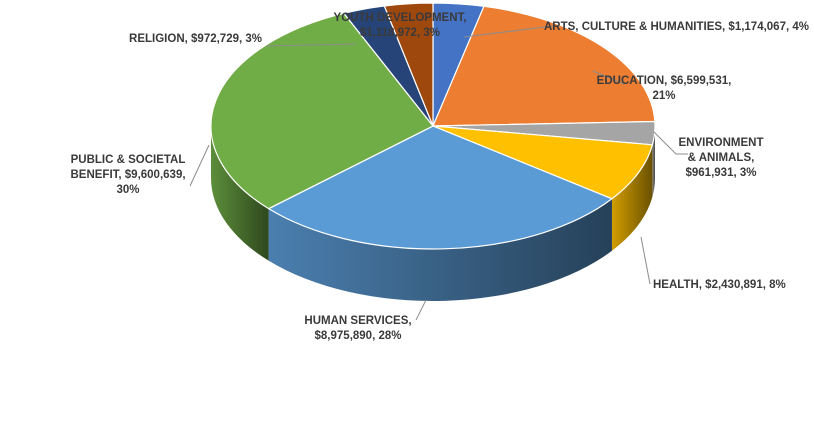 Image resolution: width=814 pixels, height=428 pixels. Describe the element at coordinates (664, 81) in the screenshot. I see `data-label-1-line-0: EDUCATION, $6,599,531,` at that location.